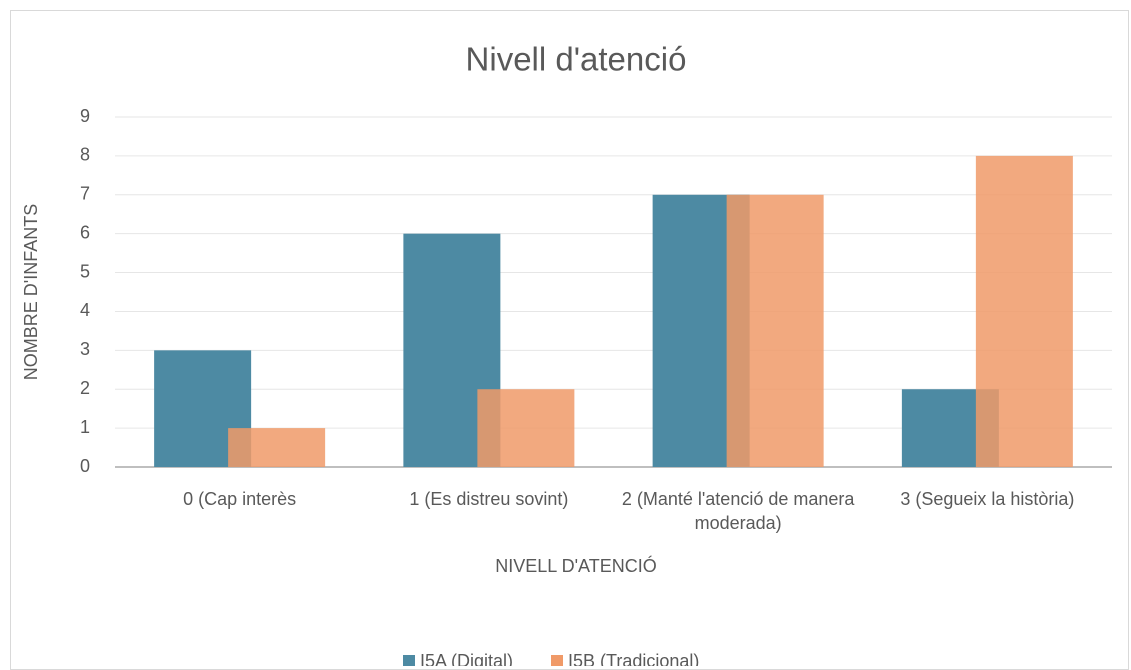 Image resolution: width=1131 pixels, height=670 pixels. Describe the element at coordinates (85, 388) in the screenshot. I see `y-tick-label: 2` at that location.